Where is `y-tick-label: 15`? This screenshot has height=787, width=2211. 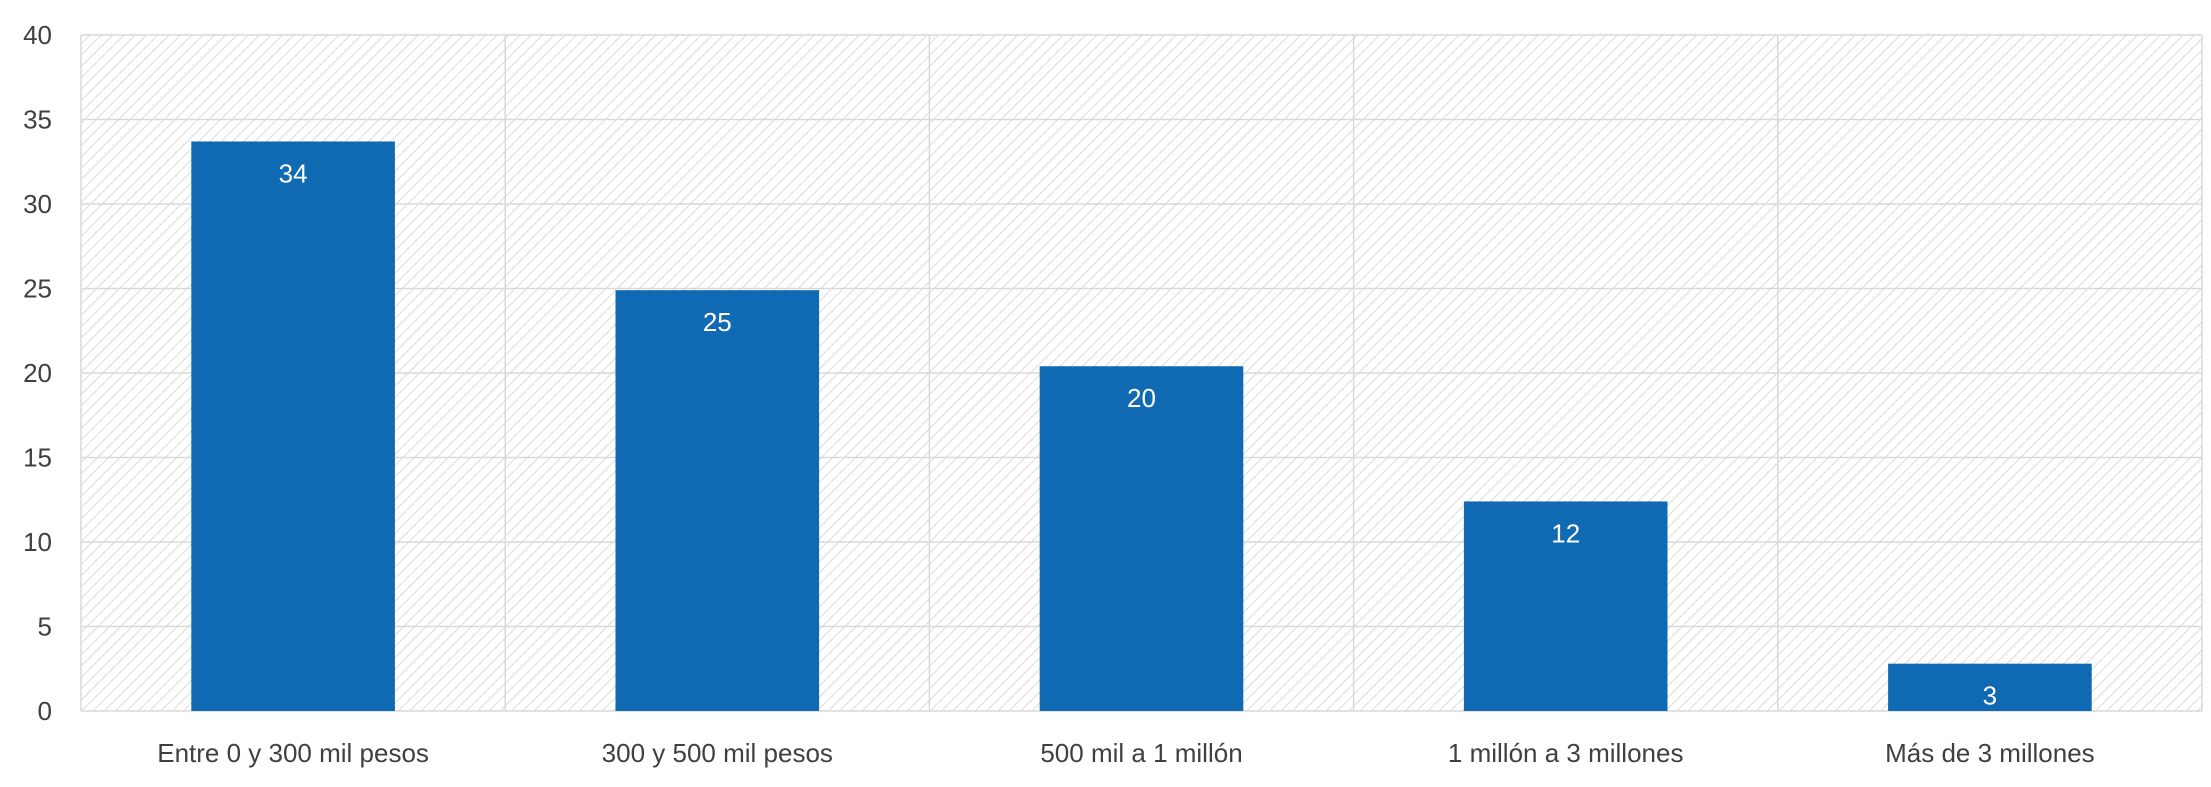
y-tick-label: 15 is located at coordinates (37, 458).